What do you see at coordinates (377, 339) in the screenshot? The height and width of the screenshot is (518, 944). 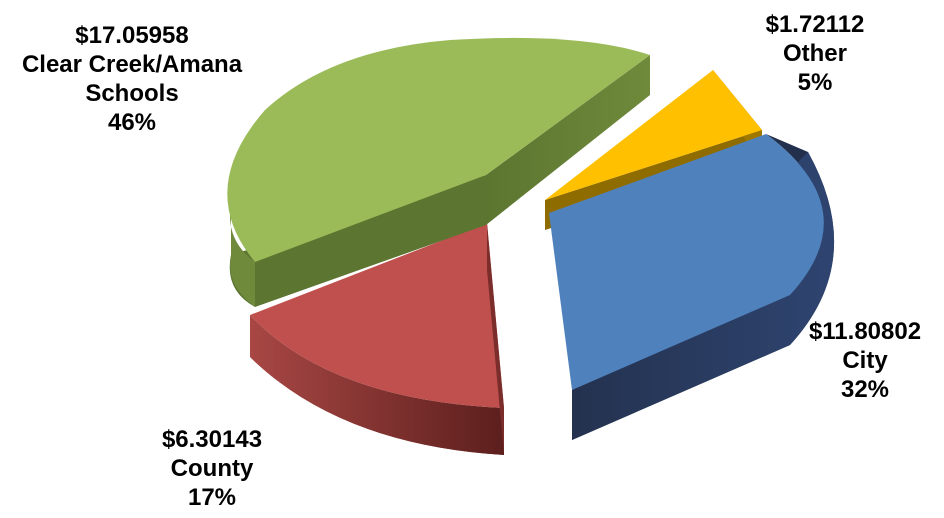 I see `pie-slice-county` at bounding box center [377, 339].